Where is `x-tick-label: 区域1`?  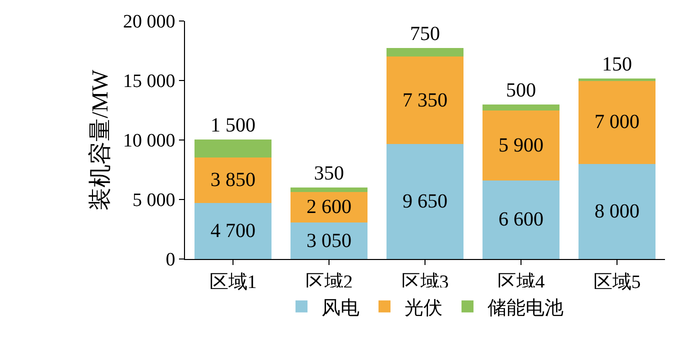
x-tick-label: 区域1 is located at coordinates (233, 282).